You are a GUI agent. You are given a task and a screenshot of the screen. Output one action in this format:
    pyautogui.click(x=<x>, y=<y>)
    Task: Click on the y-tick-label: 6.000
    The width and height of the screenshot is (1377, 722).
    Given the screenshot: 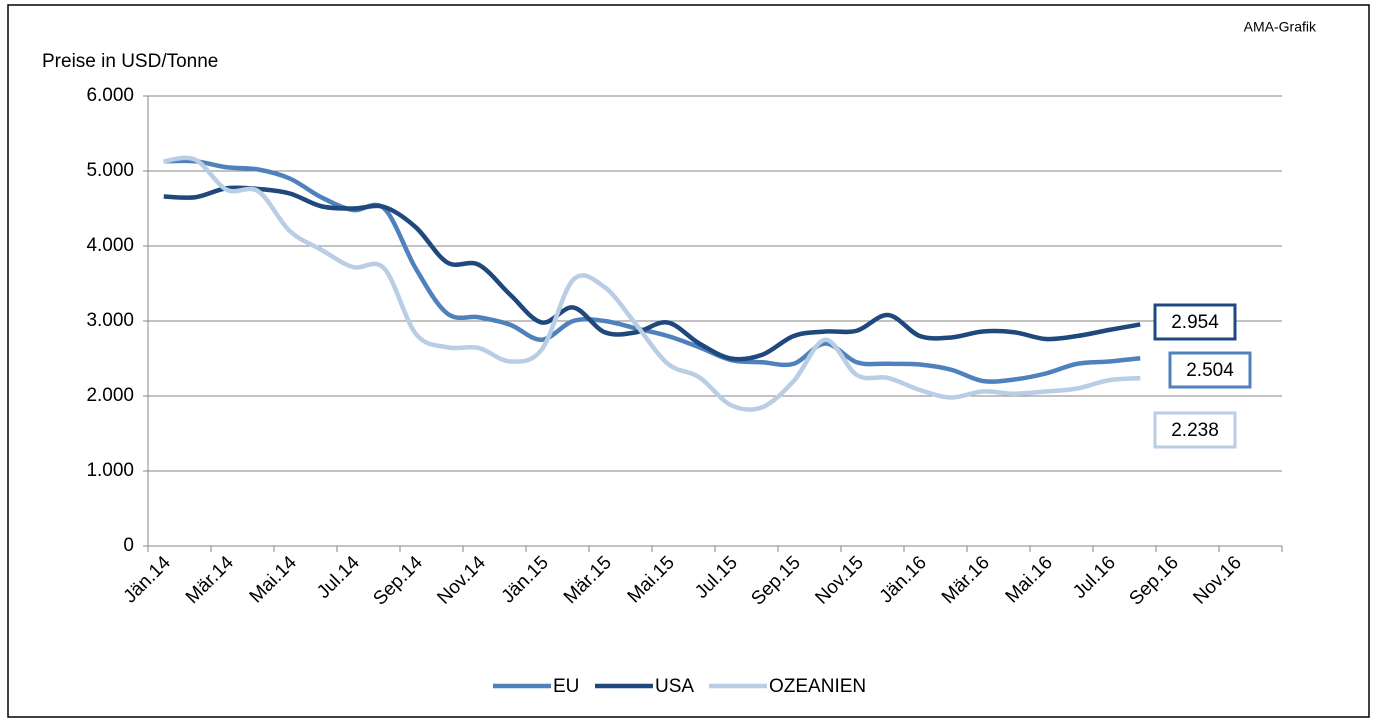 What is the action you would take?
    pyautogui.click(x=110, y=95)
    